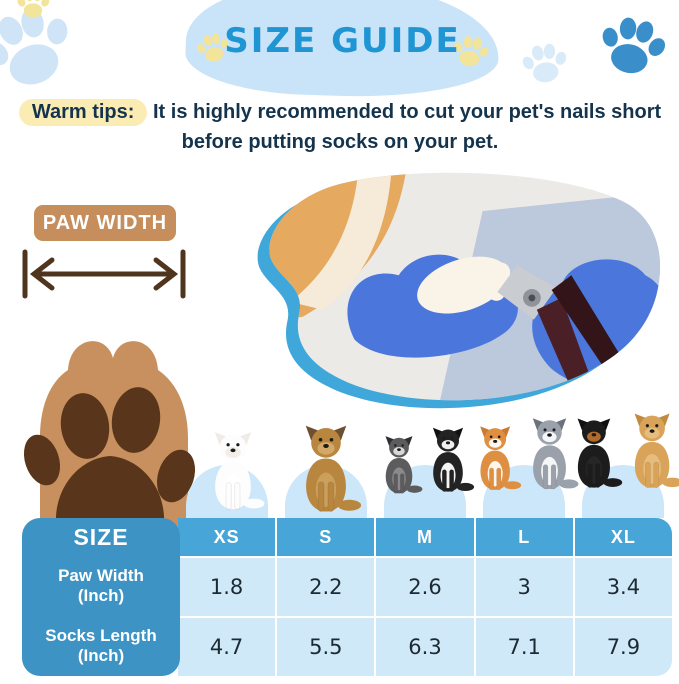 The width and height of the screenshot is (679, 684). I want to click on cell-socks-length-xs: 4.7, so click(227, 647).